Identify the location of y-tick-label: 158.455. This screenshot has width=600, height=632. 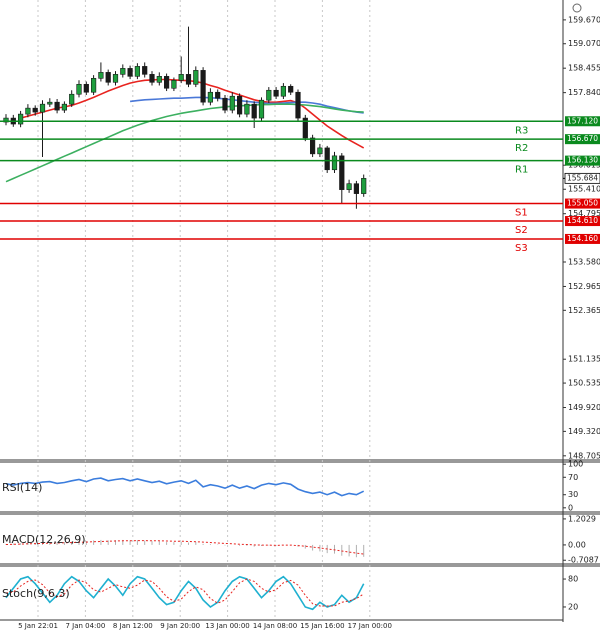
(584, 68).